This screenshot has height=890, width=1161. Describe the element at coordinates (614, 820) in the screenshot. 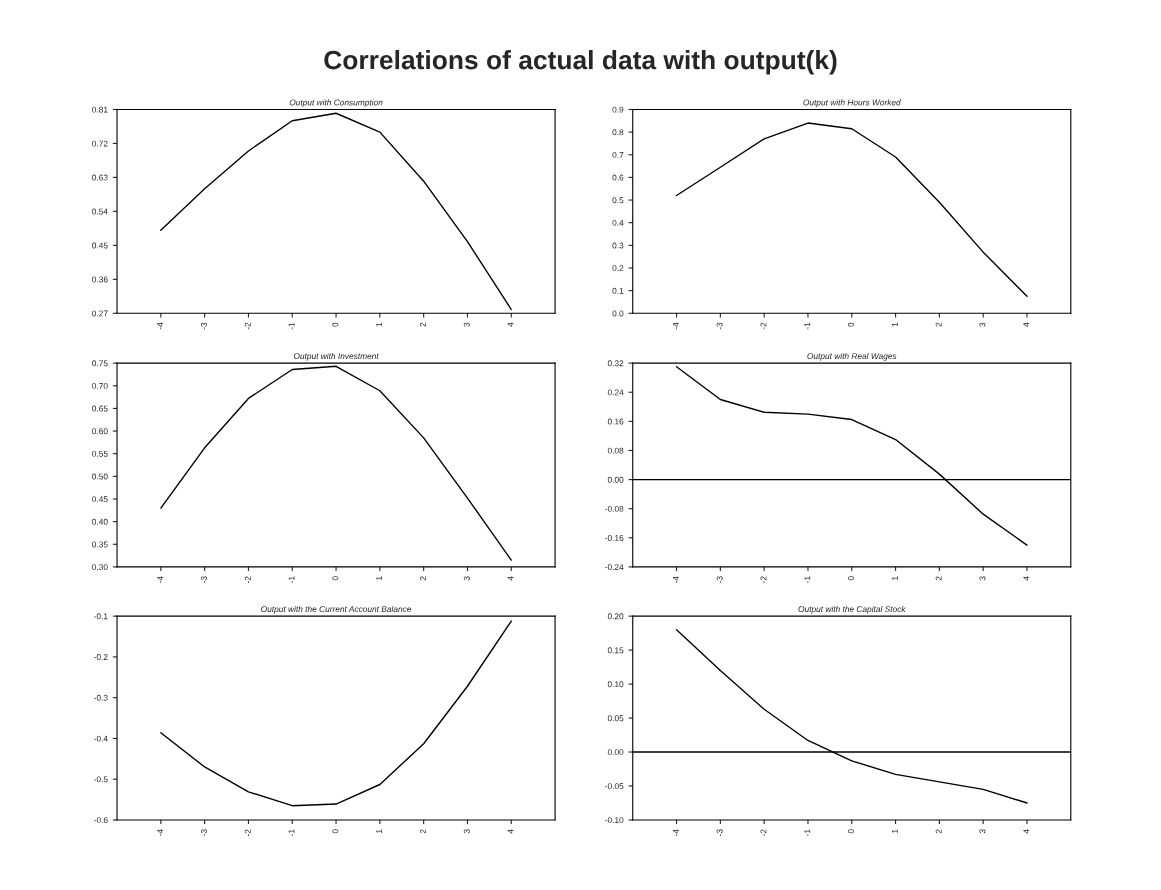

I see `y-tick-label: -0.10` at that location.